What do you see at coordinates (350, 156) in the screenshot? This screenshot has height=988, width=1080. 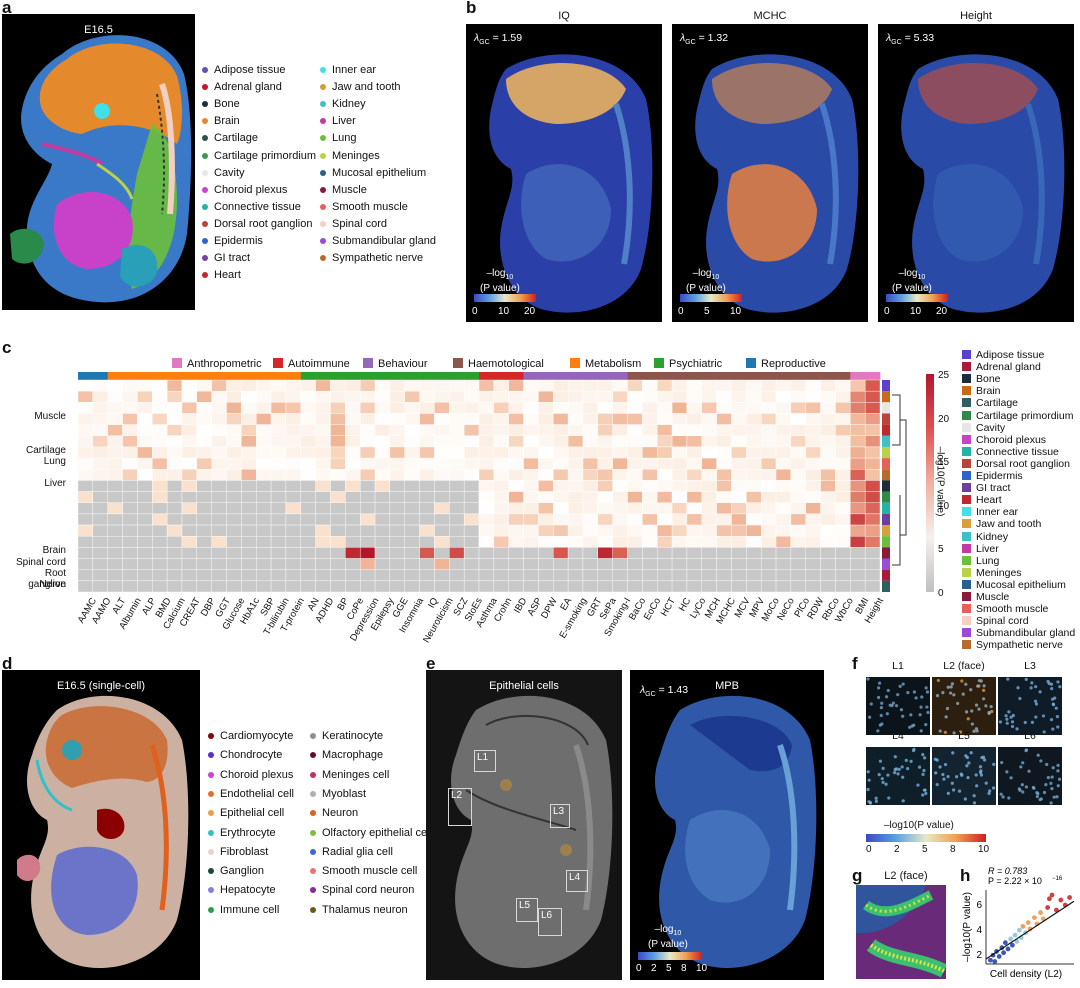 I see `legend-a-item: Meninges` at bounding box center [350, 156].